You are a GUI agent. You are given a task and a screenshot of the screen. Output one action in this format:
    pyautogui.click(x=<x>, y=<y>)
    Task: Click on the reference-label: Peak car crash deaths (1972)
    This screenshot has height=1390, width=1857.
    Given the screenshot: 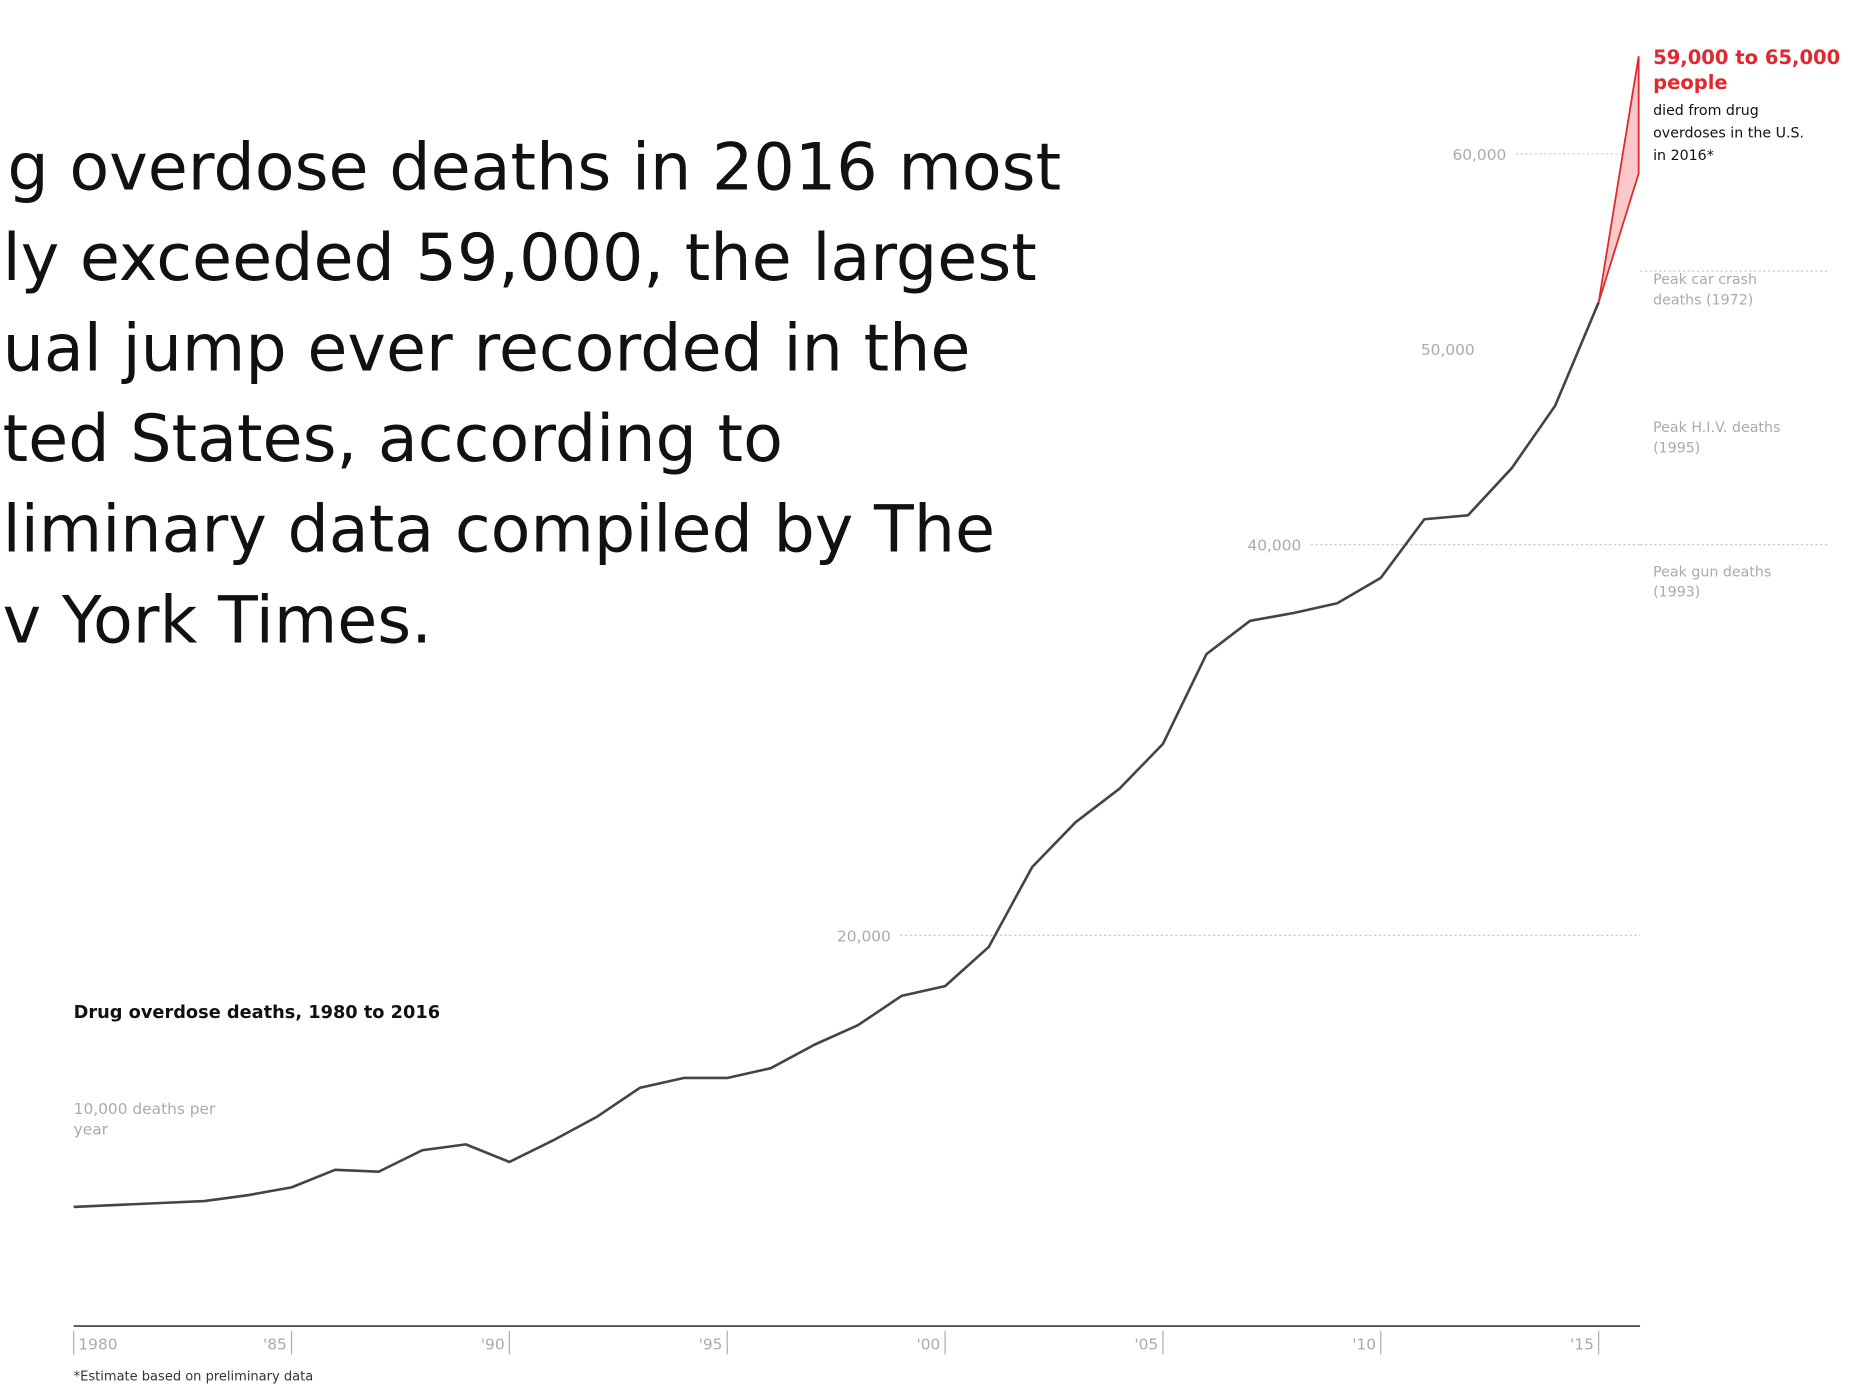 What is the action you would take?
    pyautogui.click(x=1705, y=289)
    